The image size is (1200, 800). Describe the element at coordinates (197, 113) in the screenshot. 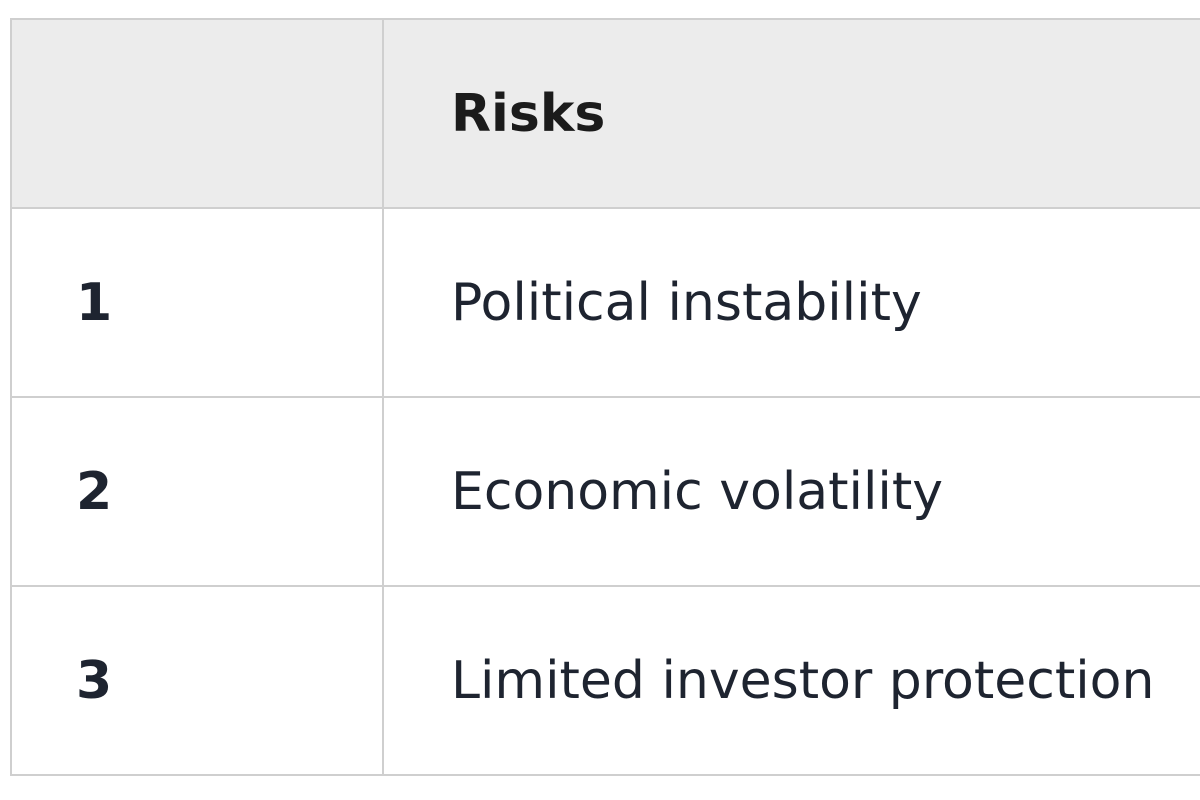

I see `header-cell-number` at that location.